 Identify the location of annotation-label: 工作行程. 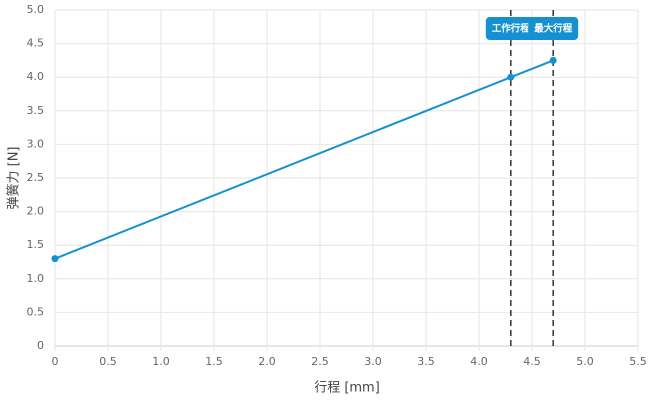
(511, 29).